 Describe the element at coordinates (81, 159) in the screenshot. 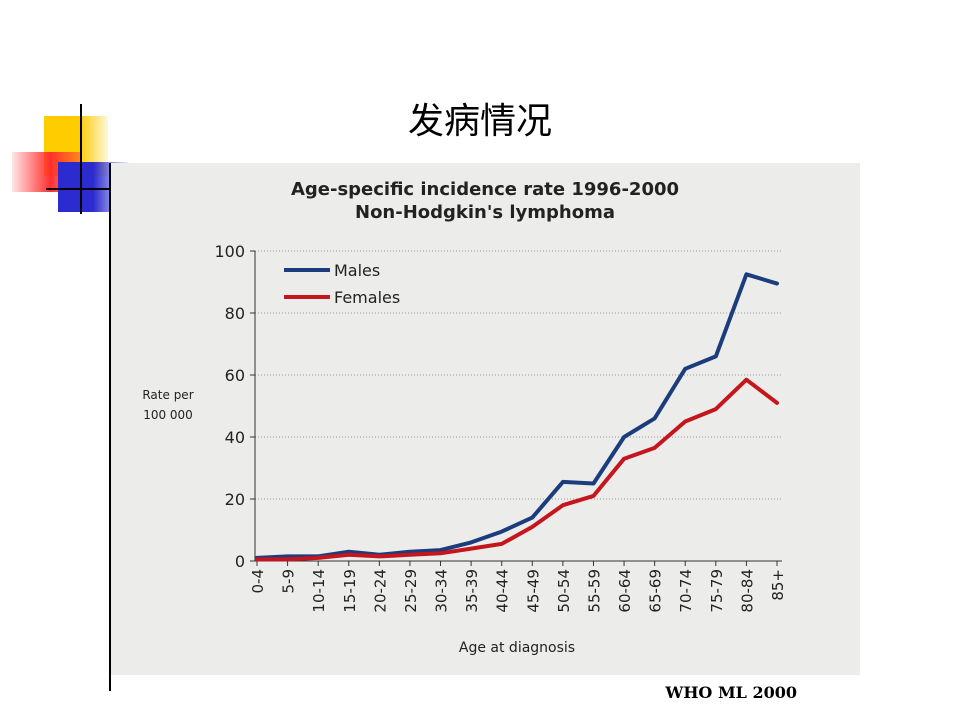

I see `decor-vertical-line` at that location.